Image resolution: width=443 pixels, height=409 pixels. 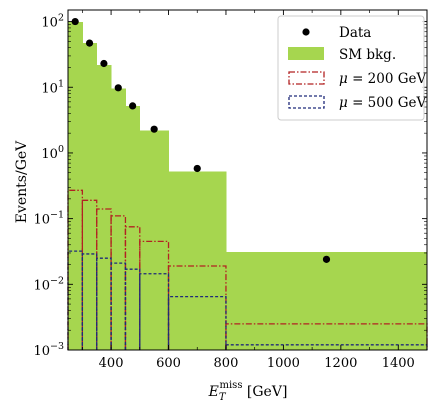 I want to click on x-tick-label: 1400, so click(x=398, y=363).